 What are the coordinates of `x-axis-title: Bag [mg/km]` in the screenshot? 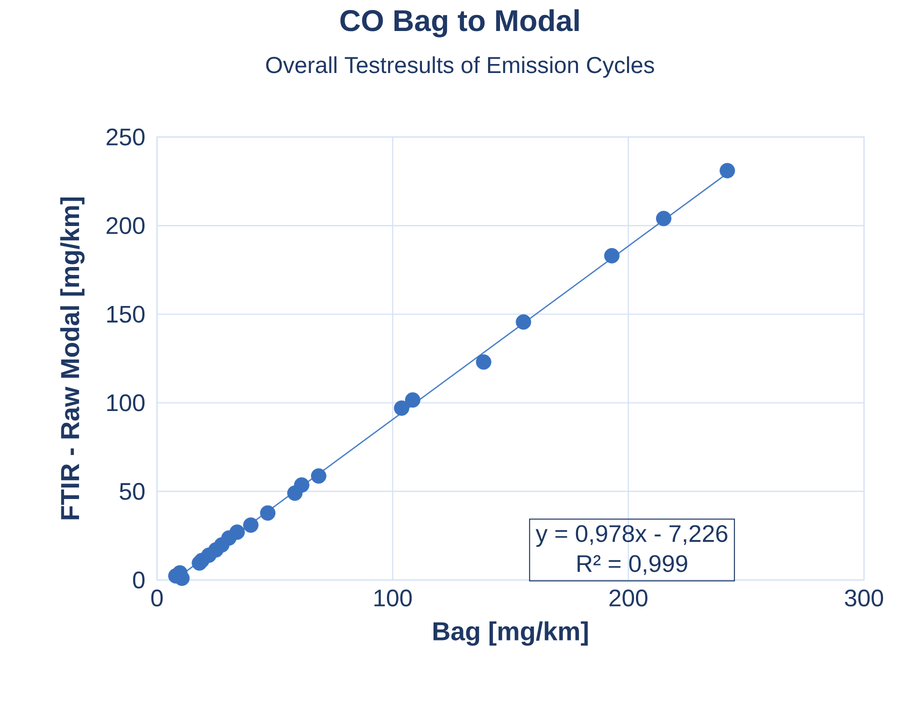 It's located at (511, 633).